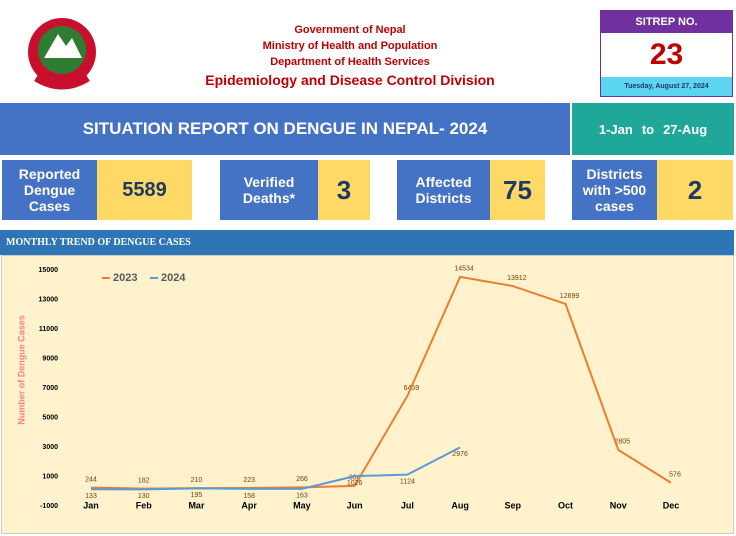  What do you see at coordinates (570, 296) in the screenshot?
I see `data-label: 12699` at bounding box center [570, 296].